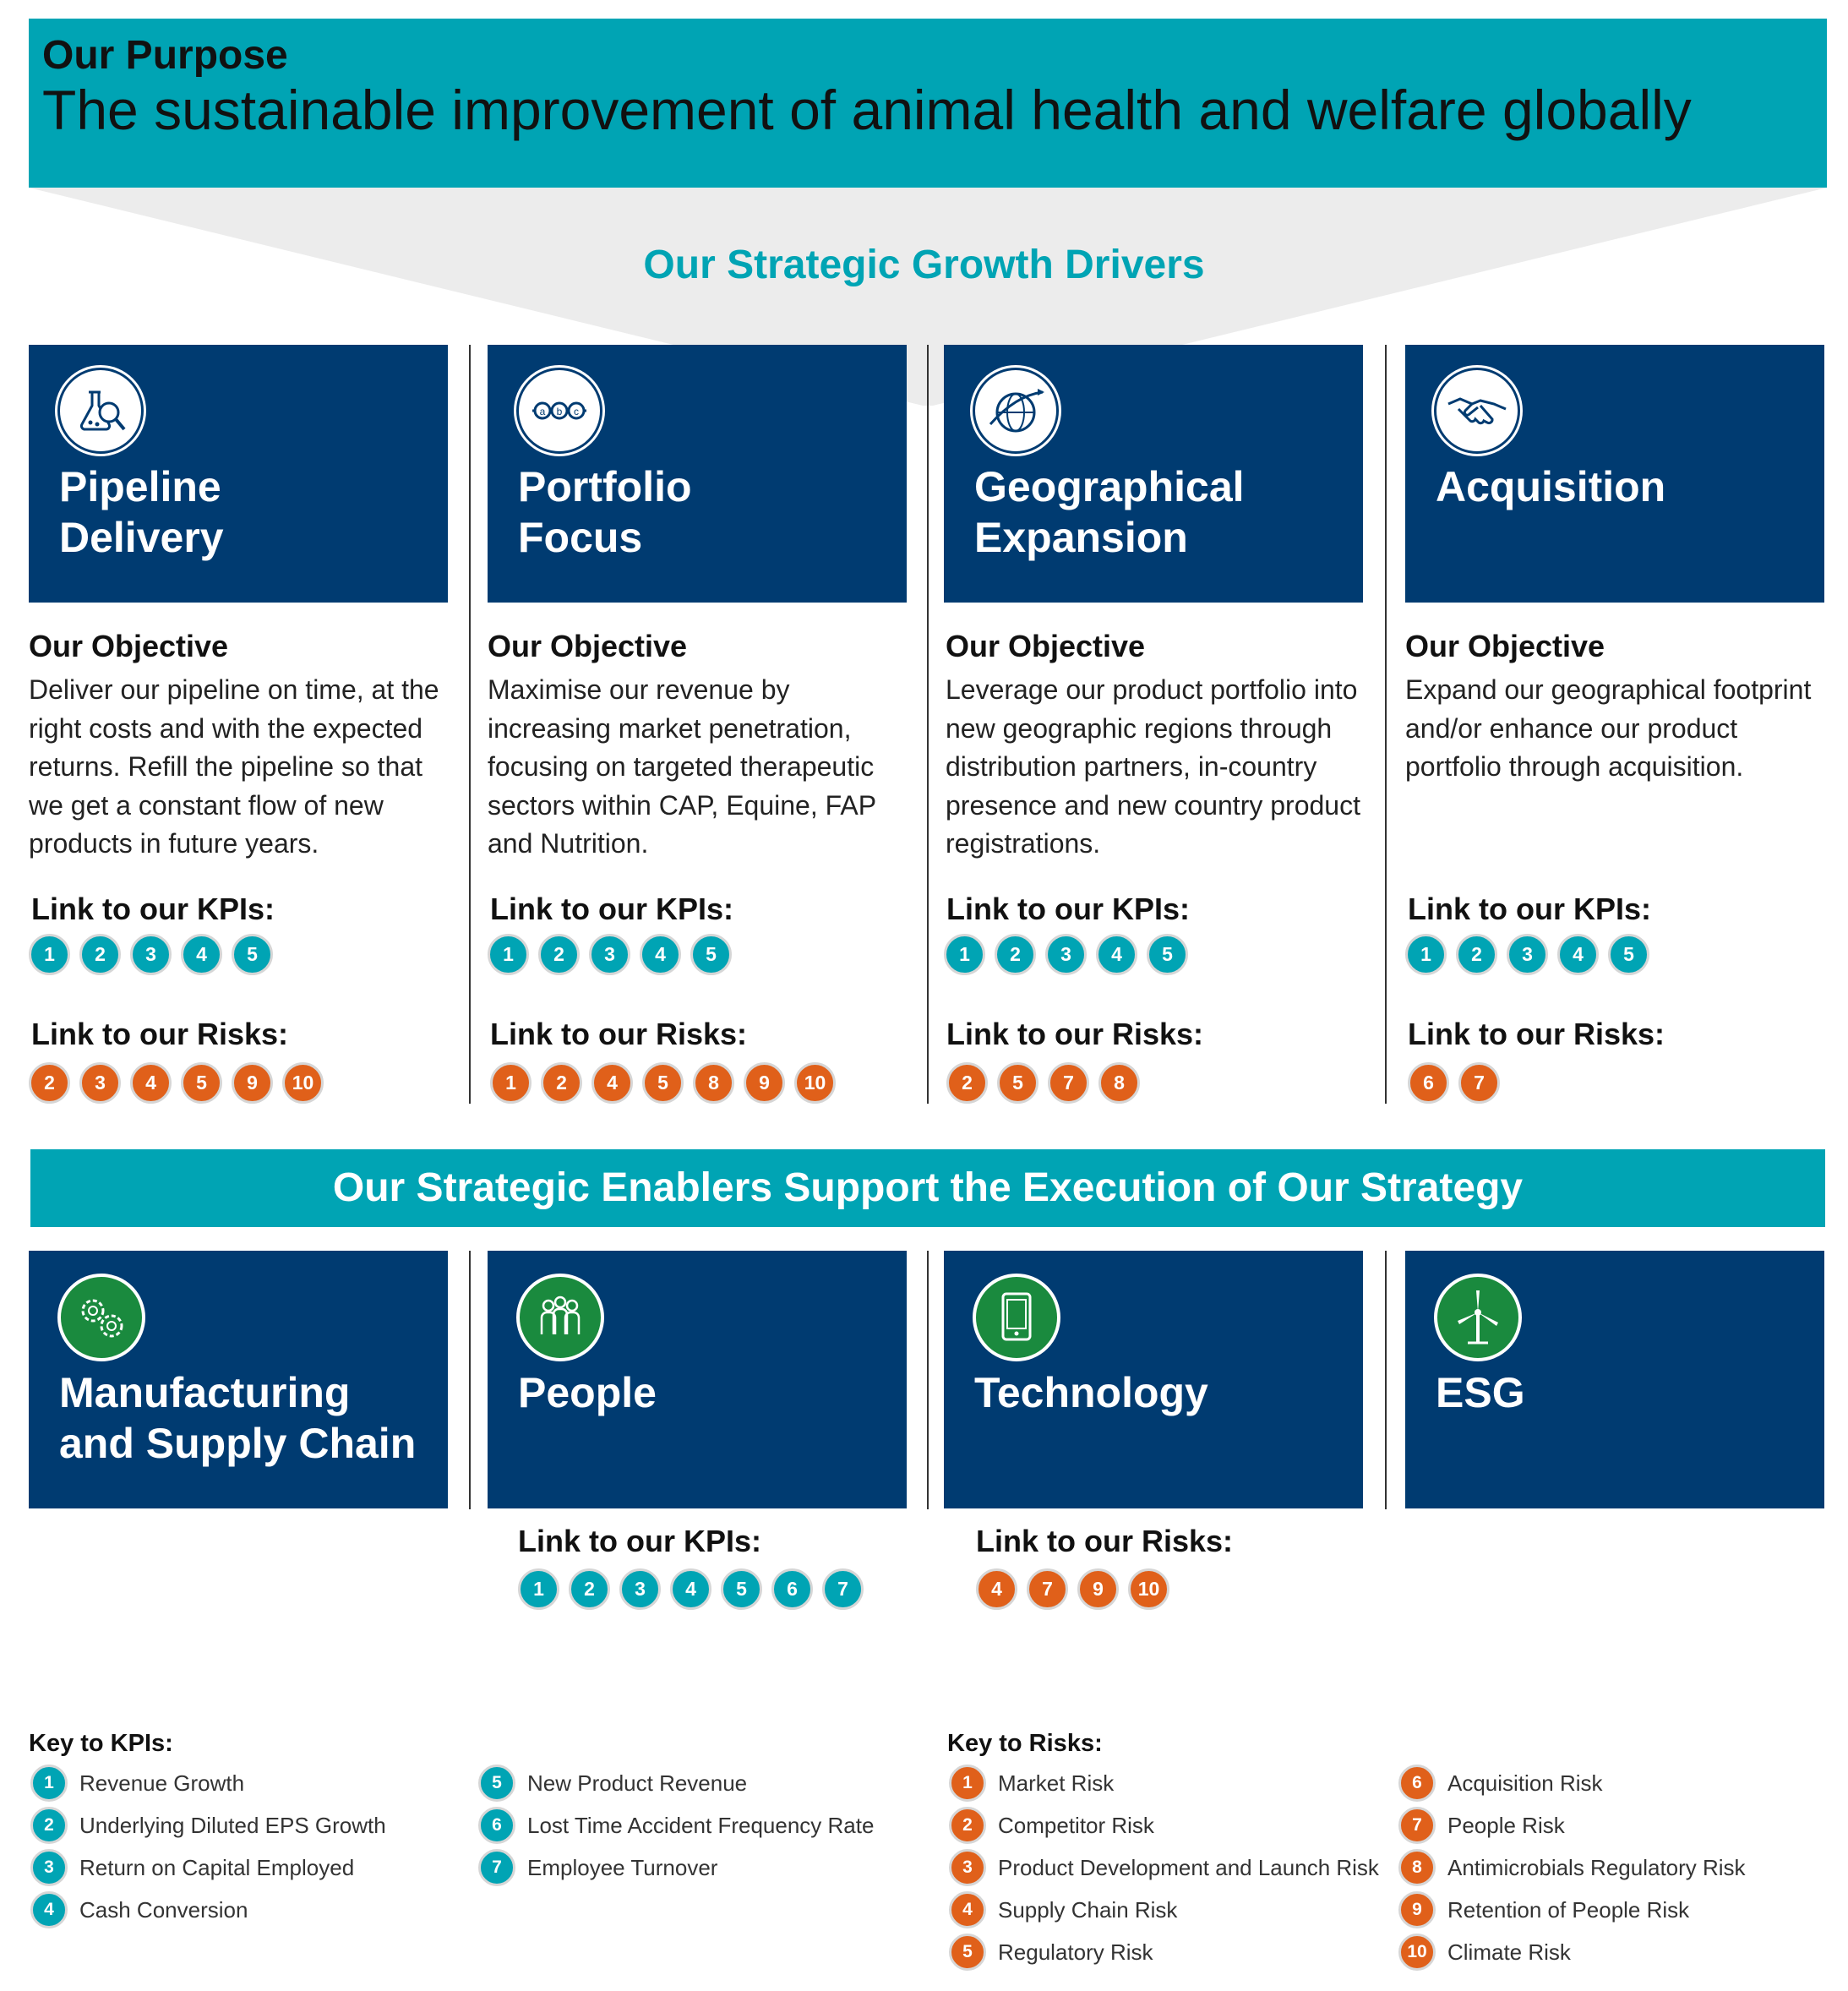  What do you see at coordinates (1098, 1589) in the screenshot?
I see `risk-badge: 9` at bounding box center [1098, 1589].